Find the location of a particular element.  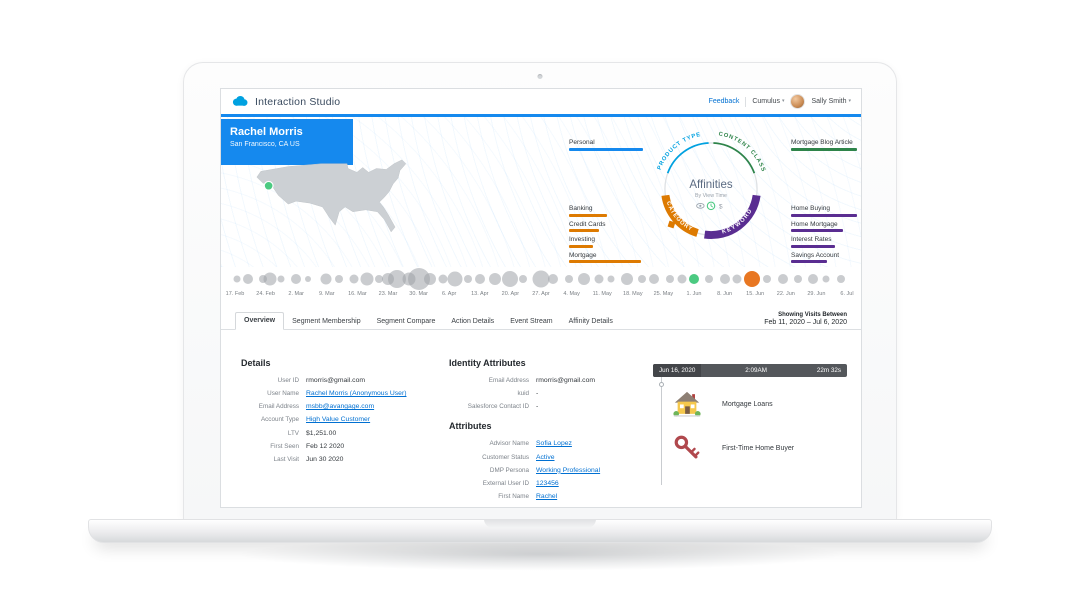

attribute-value-link: Rachel is located at coordinates (547, 497).